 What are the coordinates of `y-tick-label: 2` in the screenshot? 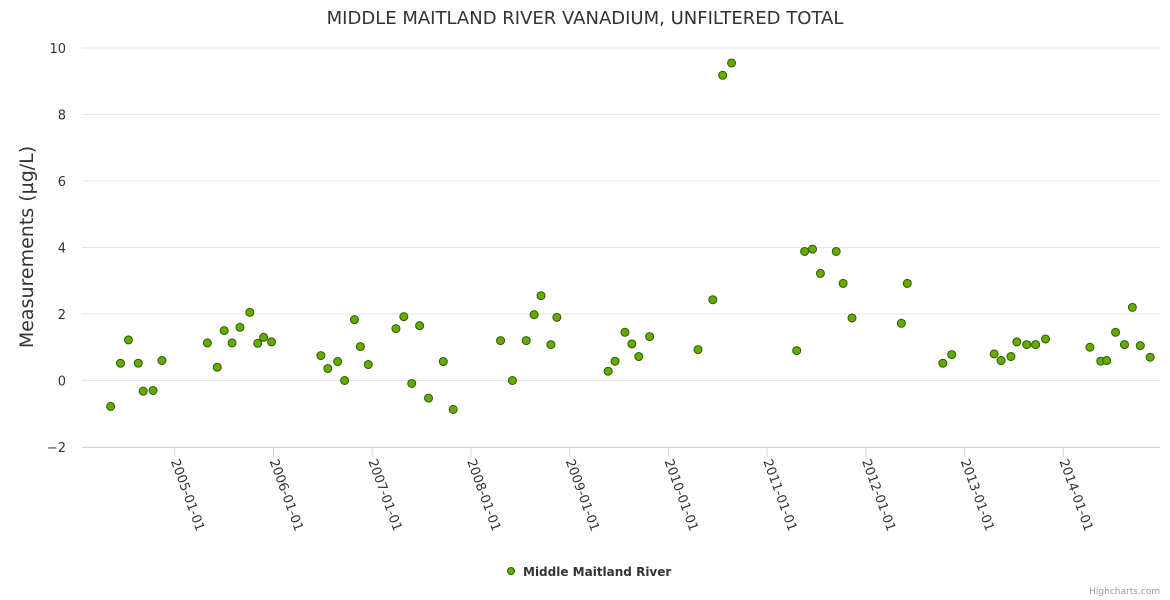 It's located at (62, 315).